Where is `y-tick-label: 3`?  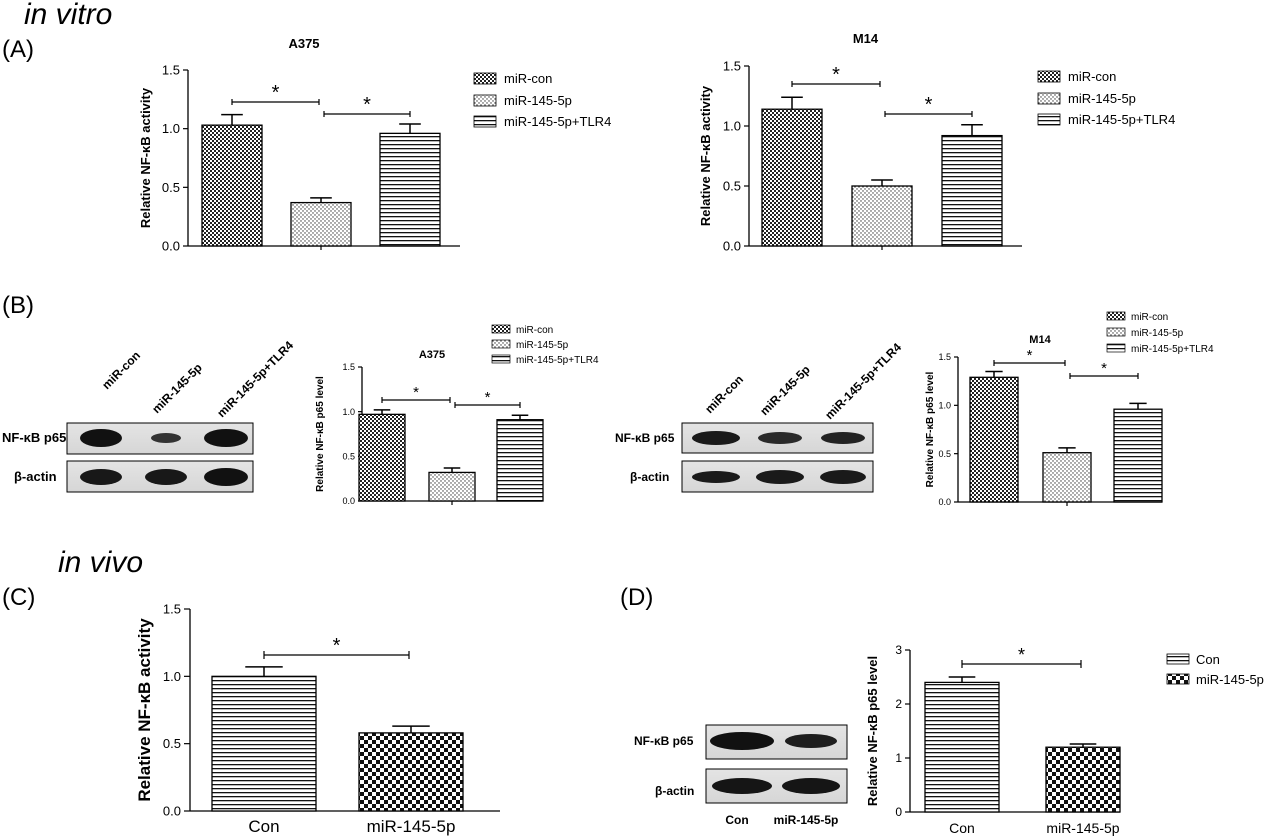
y-tick-label: 3 is located at coordinates (898, 650).